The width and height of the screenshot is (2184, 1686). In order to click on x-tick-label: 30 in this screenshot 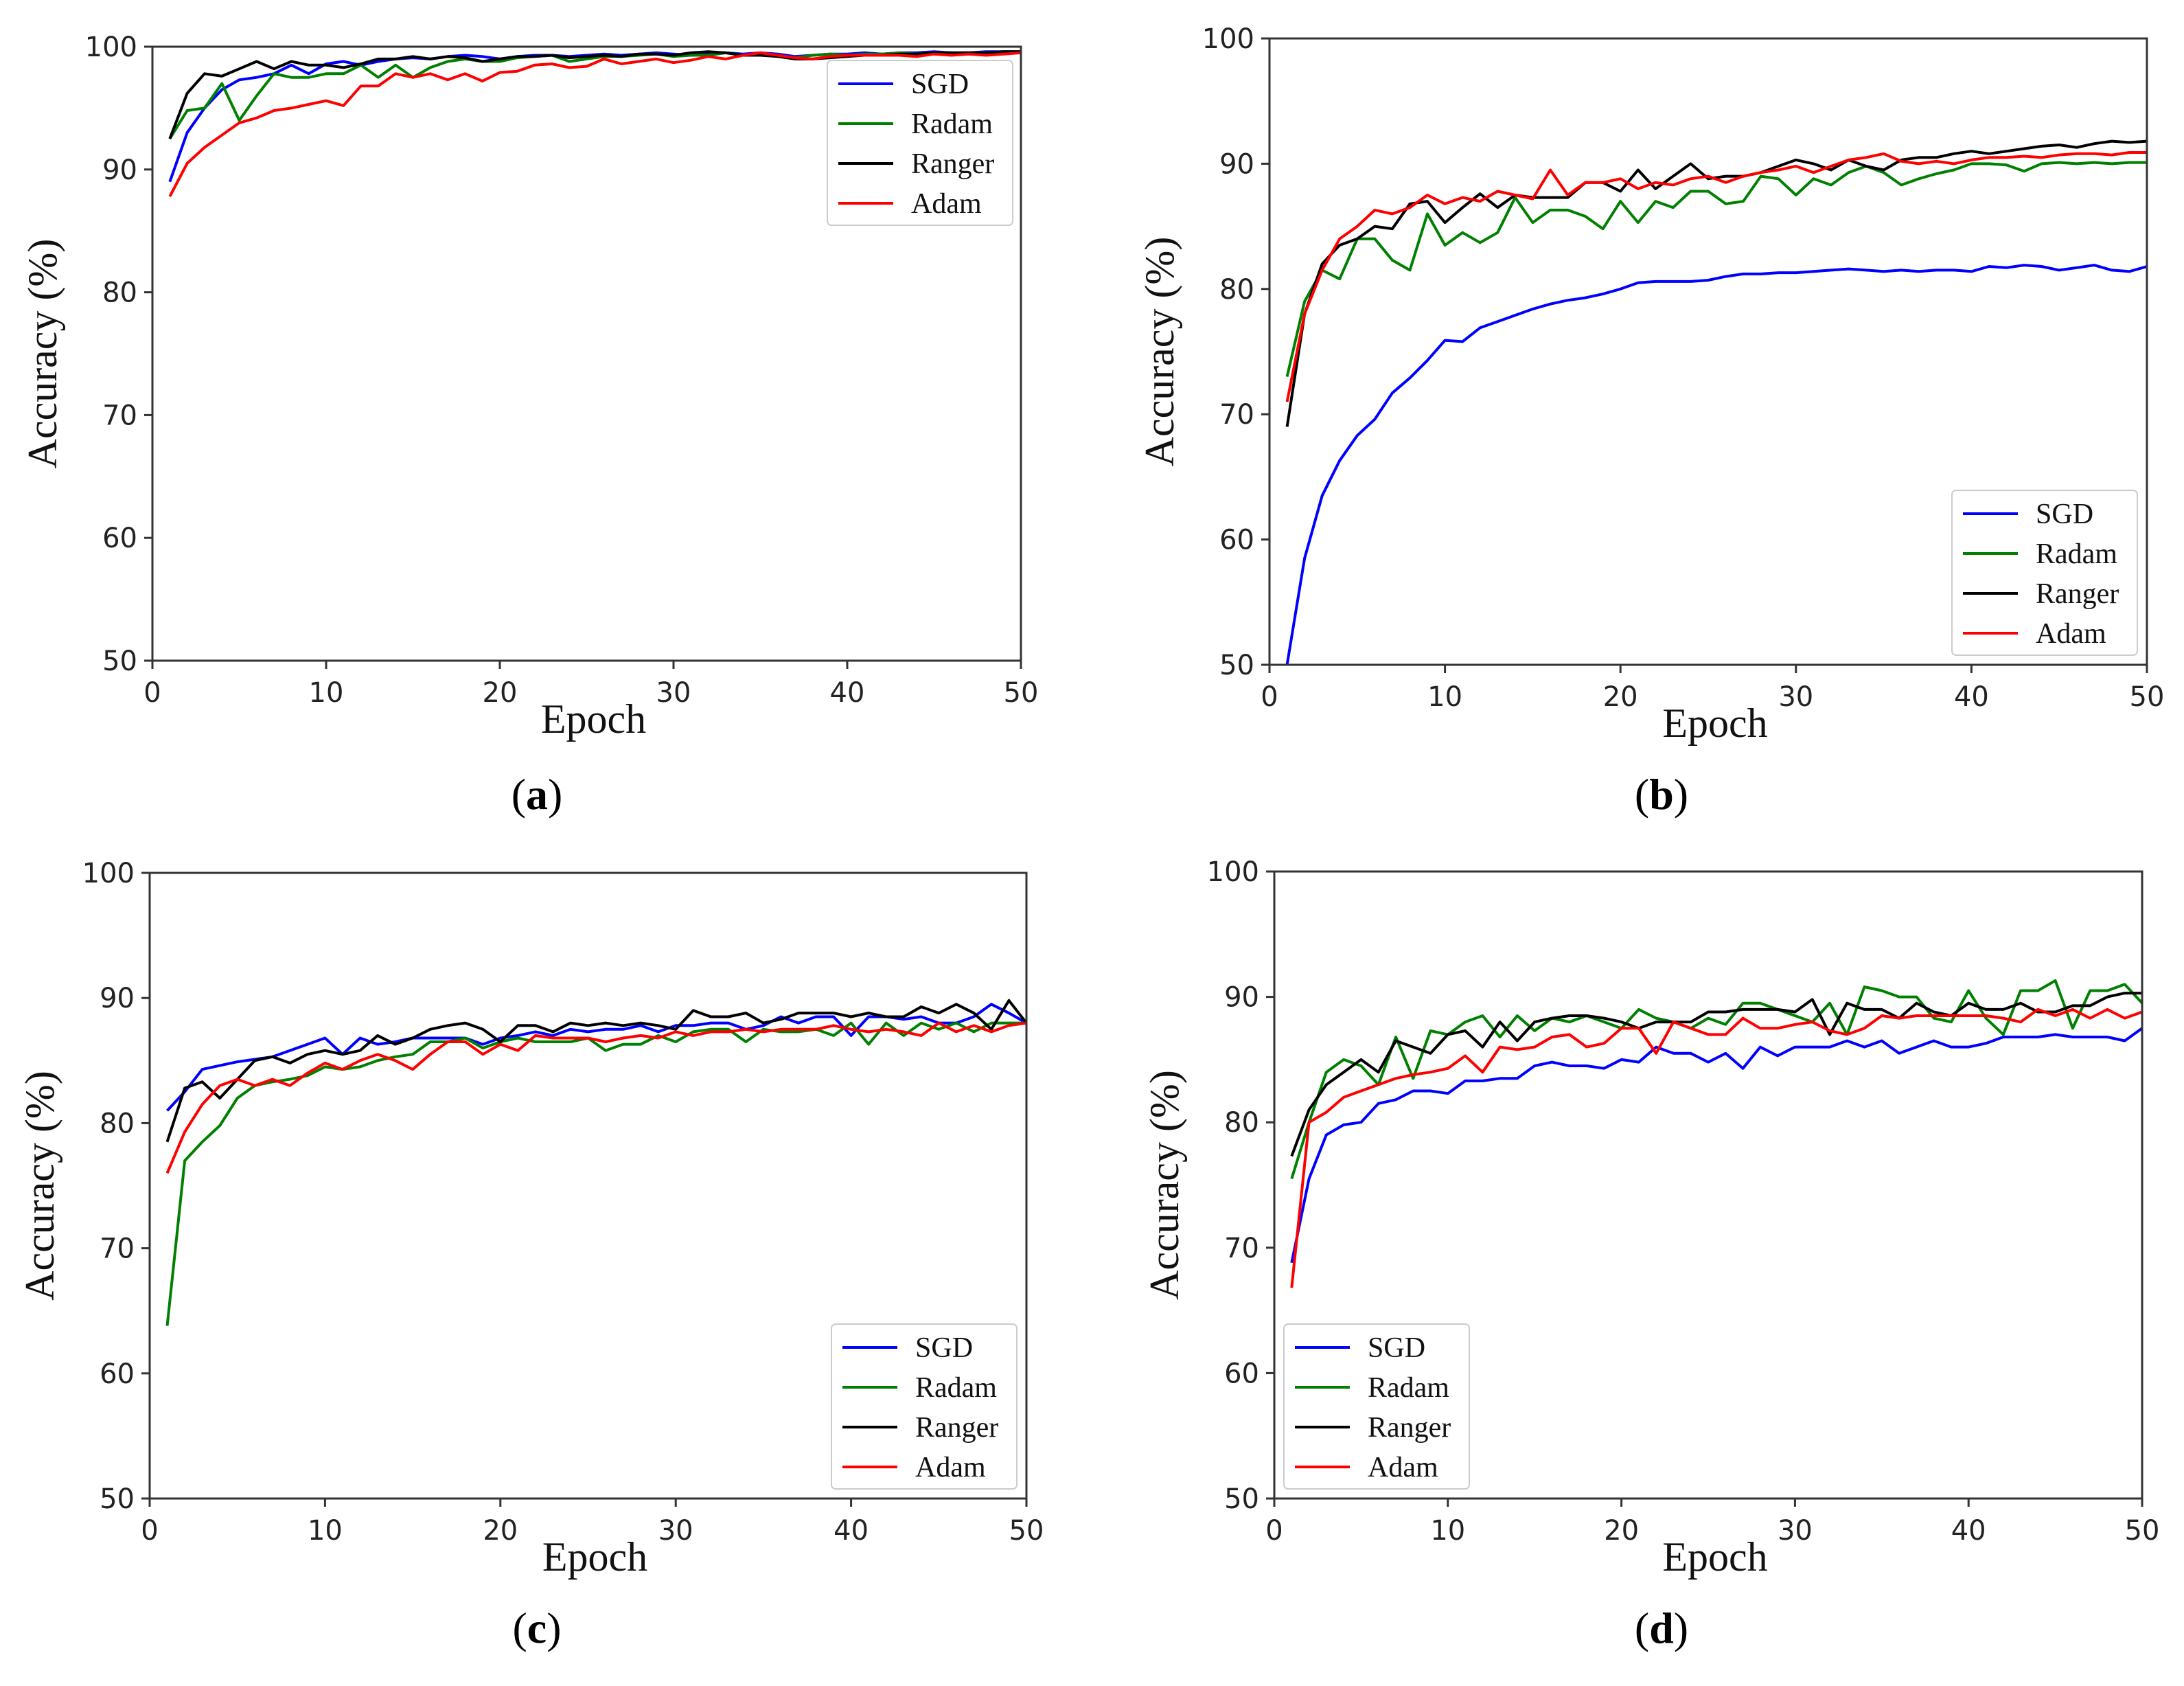, I will do `click(675, 1531)`.